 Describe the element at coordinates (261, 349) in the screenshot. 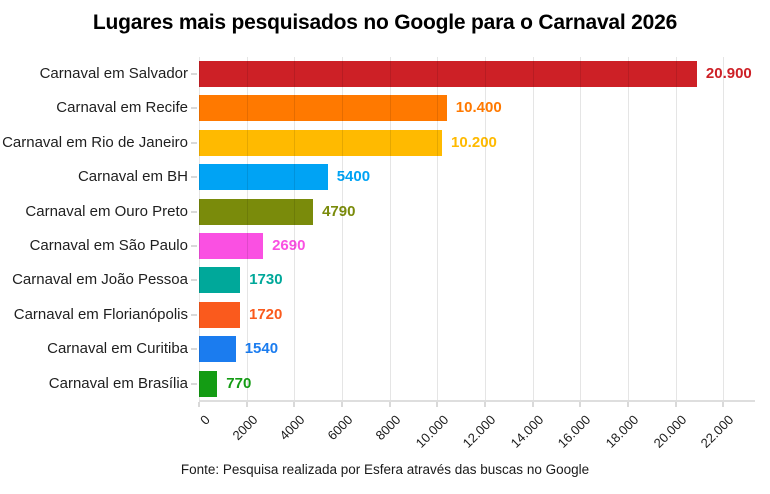

I see `value-label: 1540` at that location.